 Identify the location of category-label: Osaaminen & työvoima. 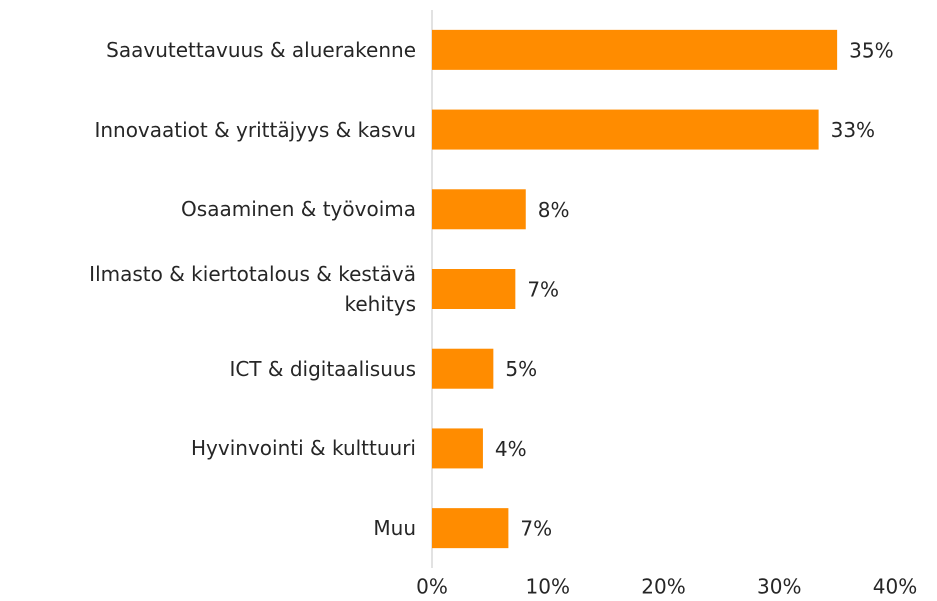
(298, 209).